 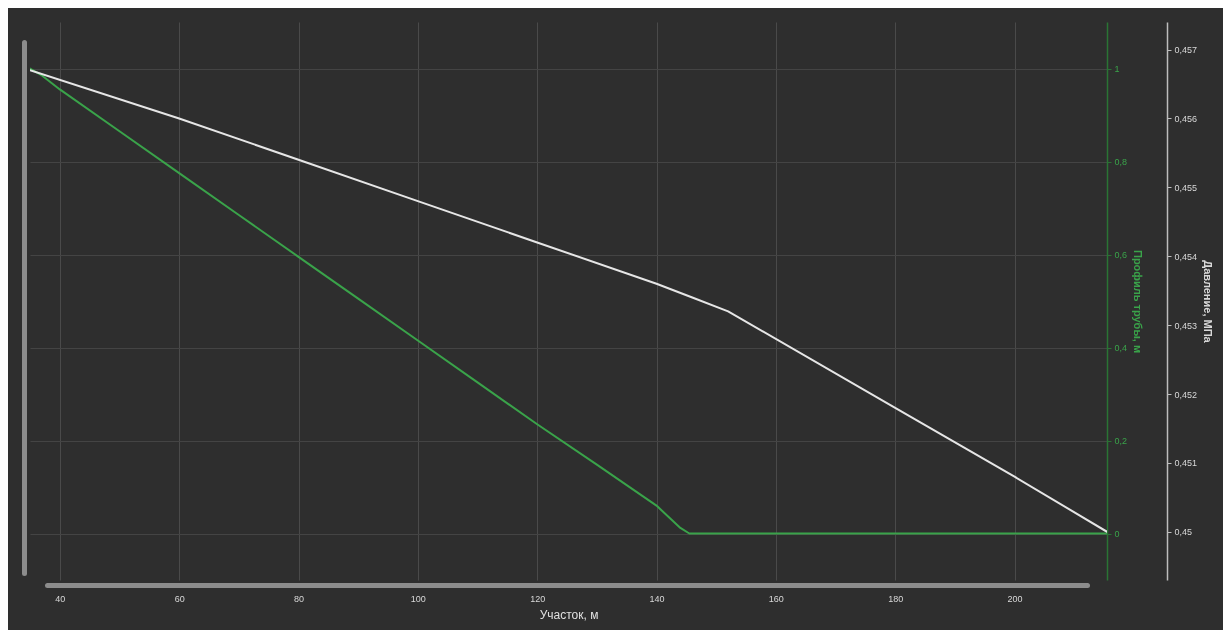 What do you see at coordinates (60, 598) in the screenshot?
I see `x-tick-label: 40` at bounding box center [60, 598].